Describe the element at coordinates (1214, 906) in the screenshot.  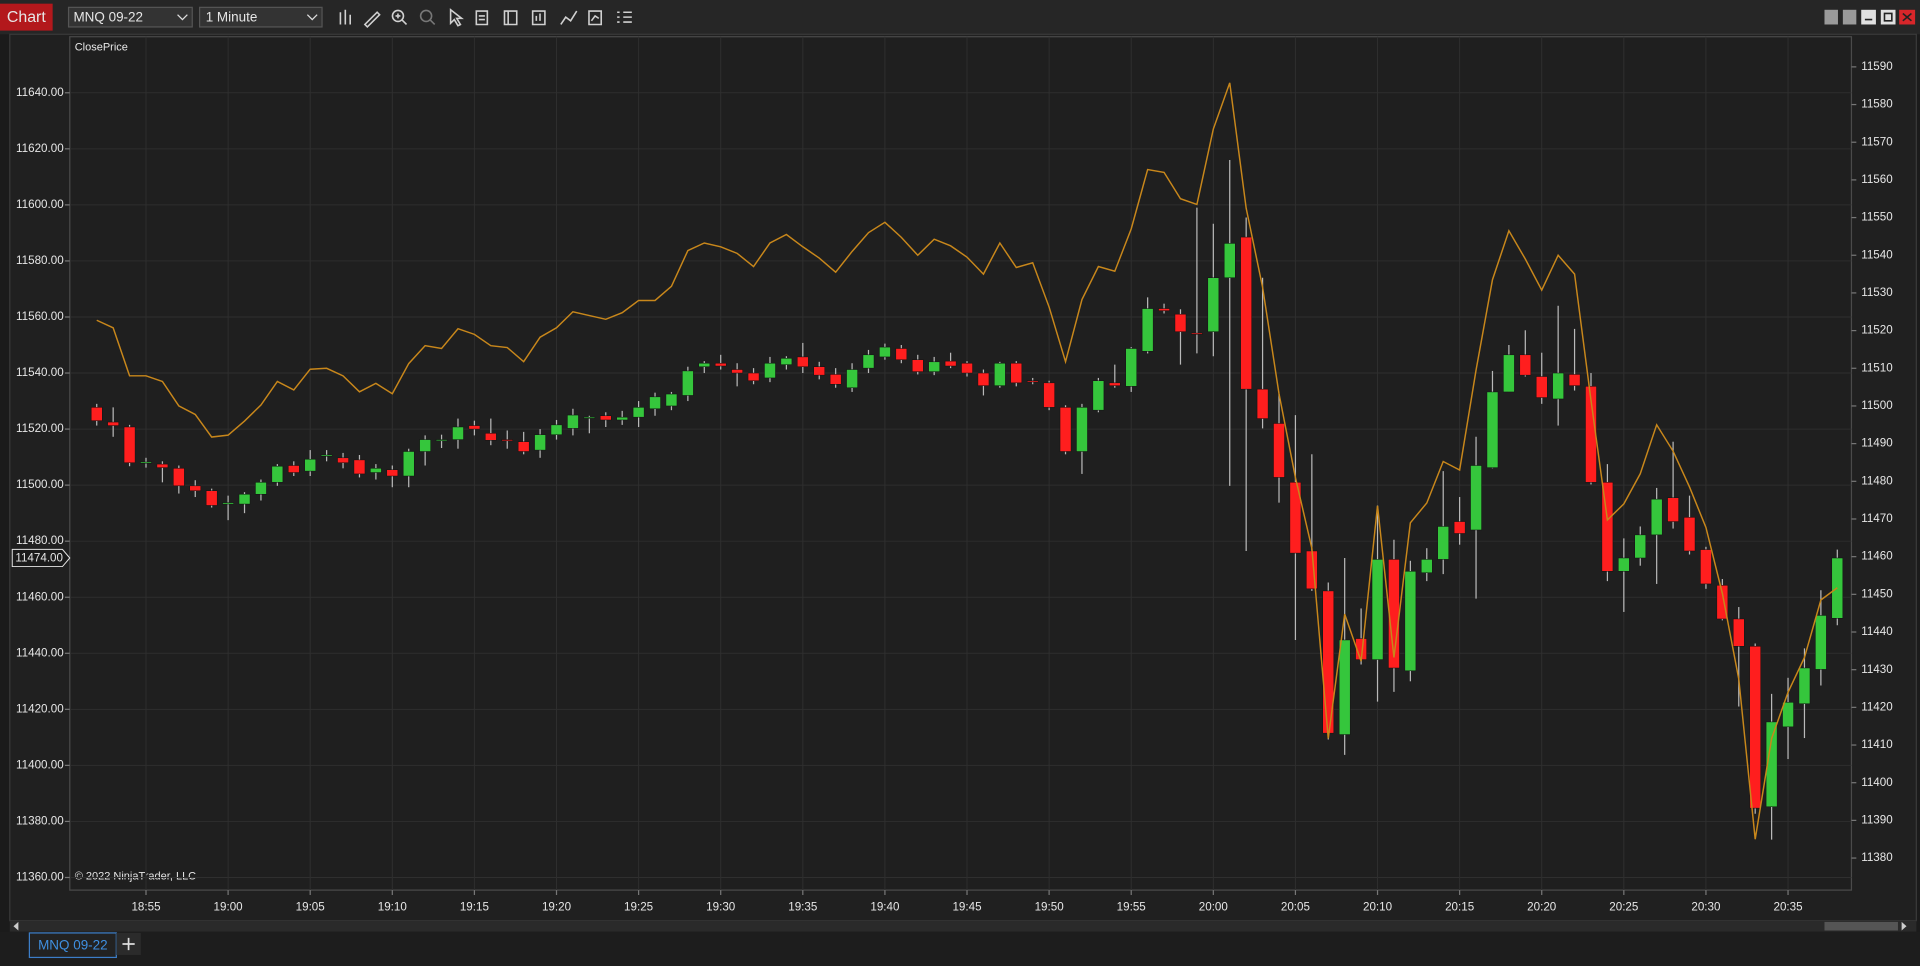
I see `x-tick-label: 20:00` at that location.